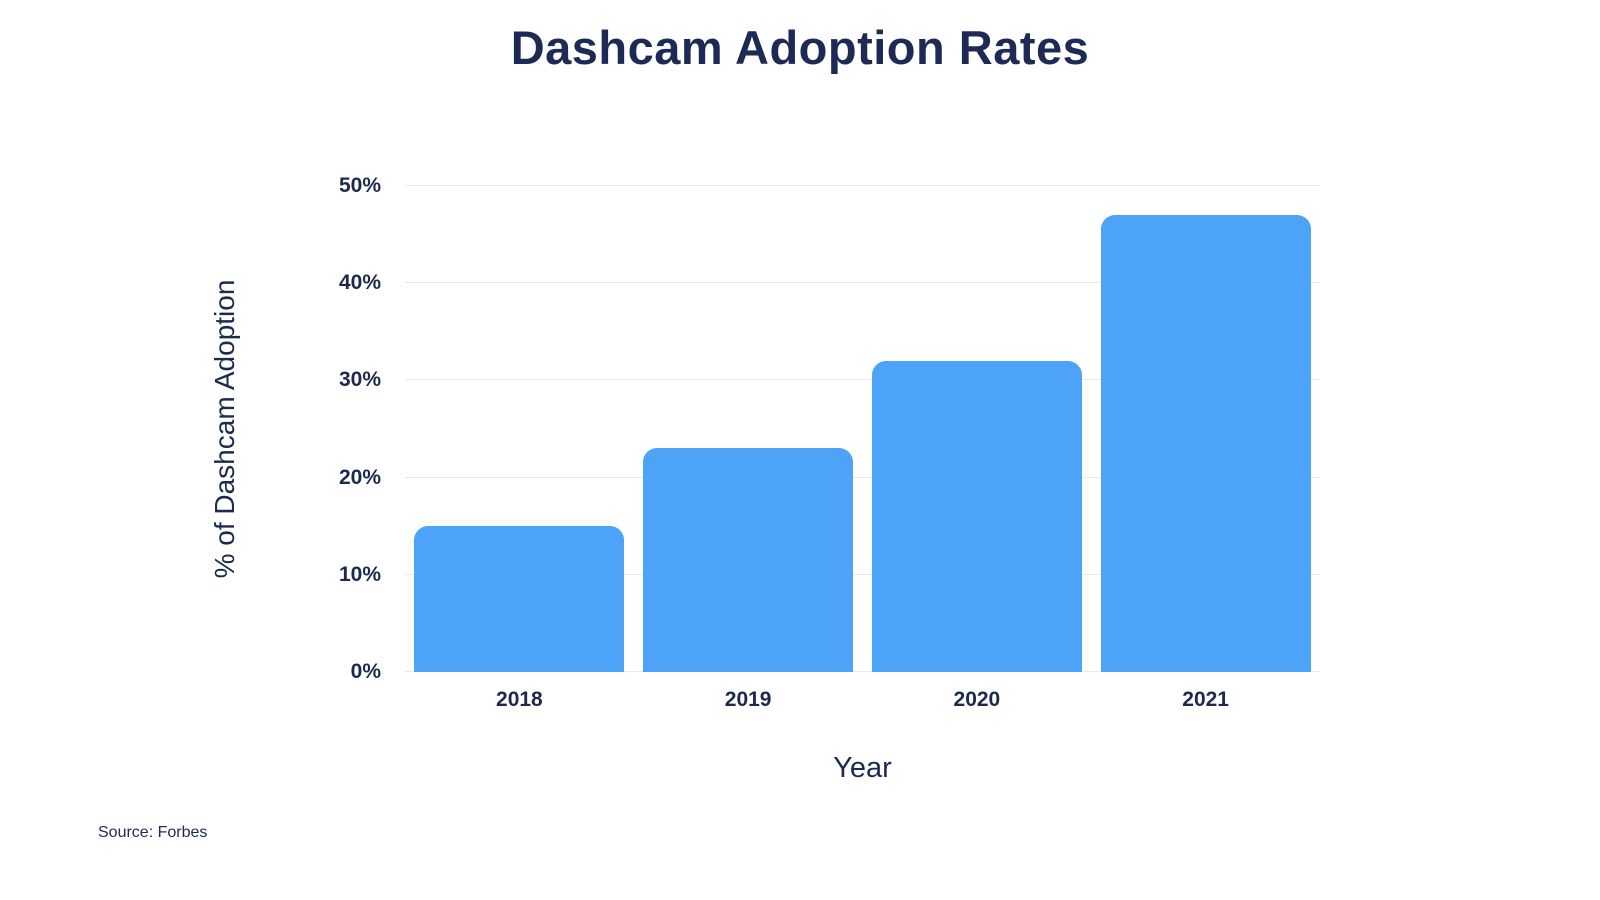 Image resolution: width=1600 pixels, height=900 pixels. Describe the element at coordinates (196, 428) in the screenshot. I see `y-axis-tick-labels: 0% 10% 20% 30% 40% 50%` at that location.